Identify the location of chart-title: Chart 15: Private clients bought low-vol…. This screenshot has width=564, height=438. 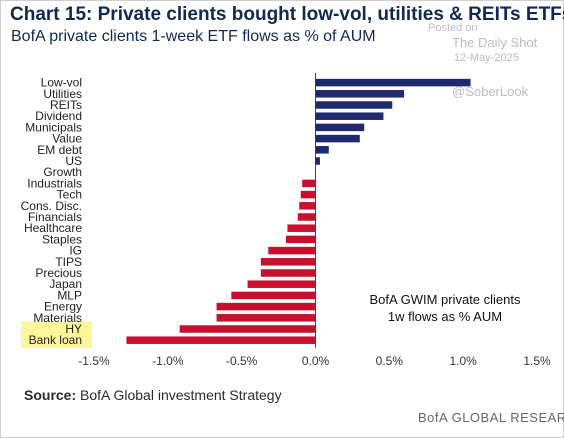
(287, 14).